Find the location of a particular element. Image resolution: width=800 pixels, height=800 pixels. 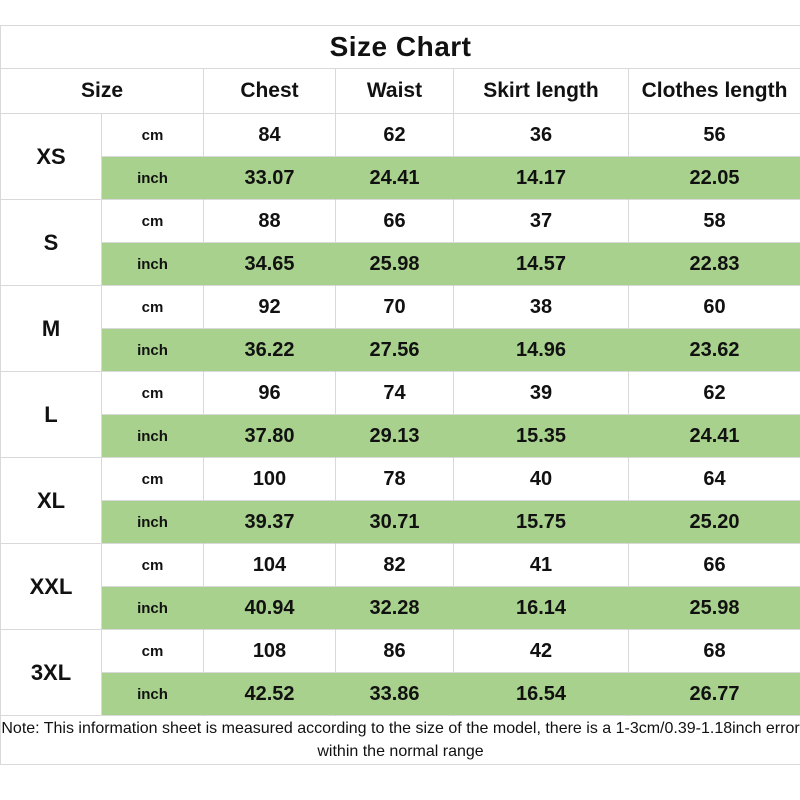

size-label-xxl: XXL is located at coordinates (51, 587).